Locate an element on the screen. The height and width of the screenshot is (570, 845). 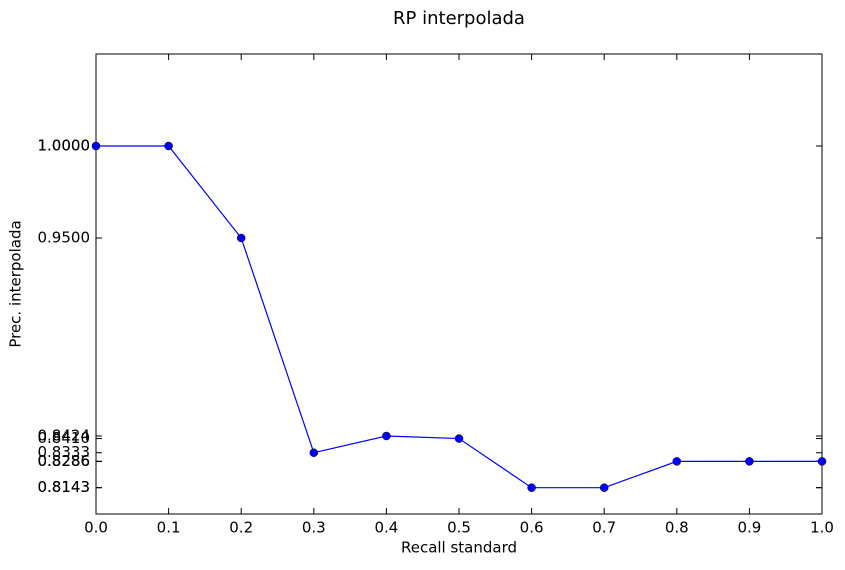
chart-title: RP interpolada is located at coordinates (459, 18).